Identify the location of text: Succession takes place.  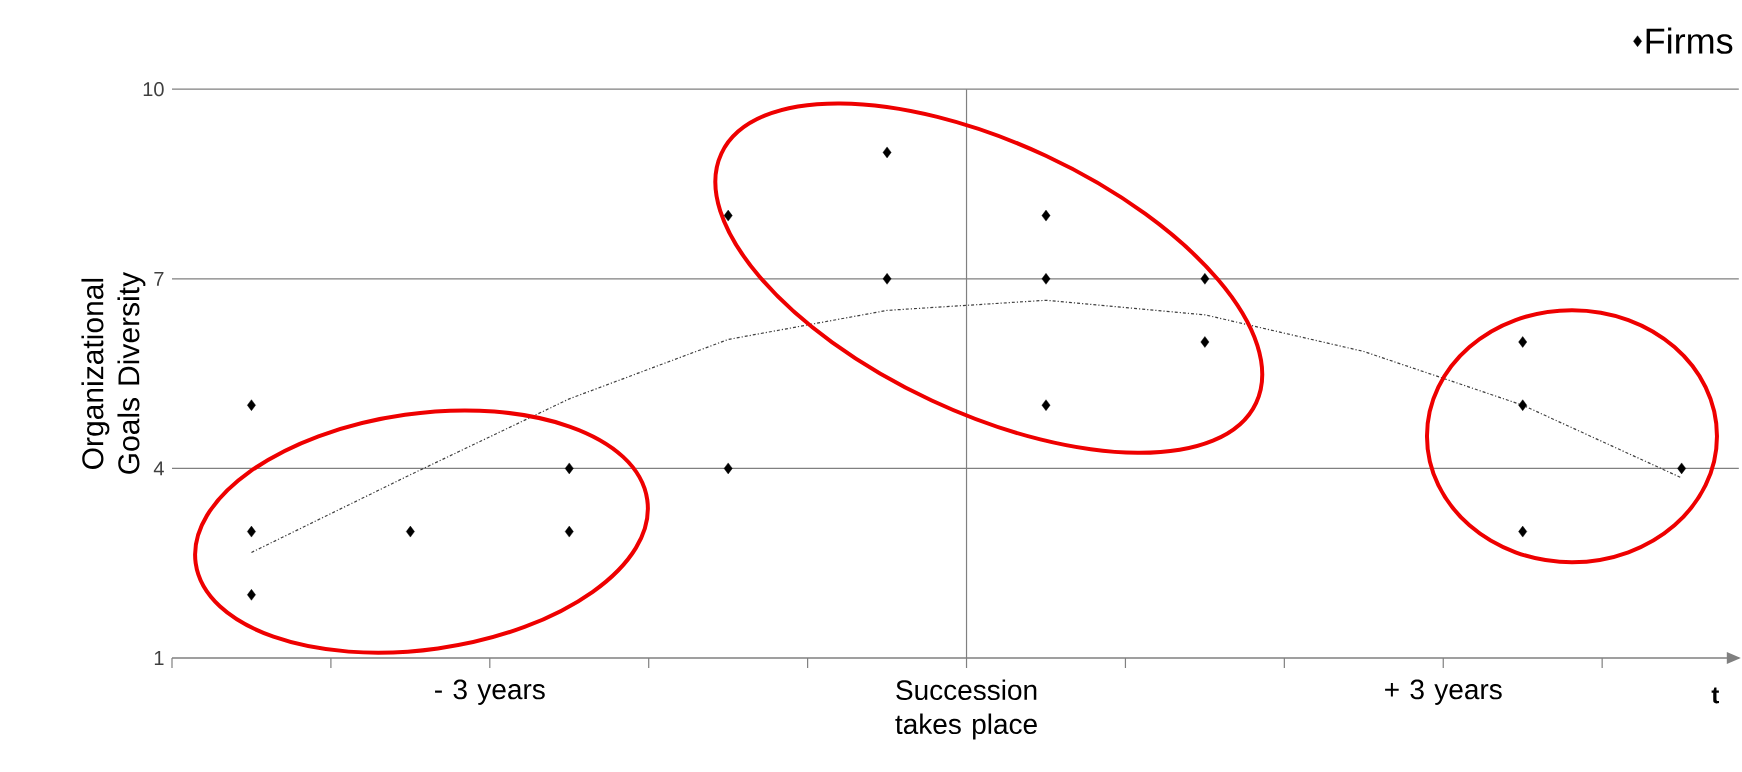
(966, 709).